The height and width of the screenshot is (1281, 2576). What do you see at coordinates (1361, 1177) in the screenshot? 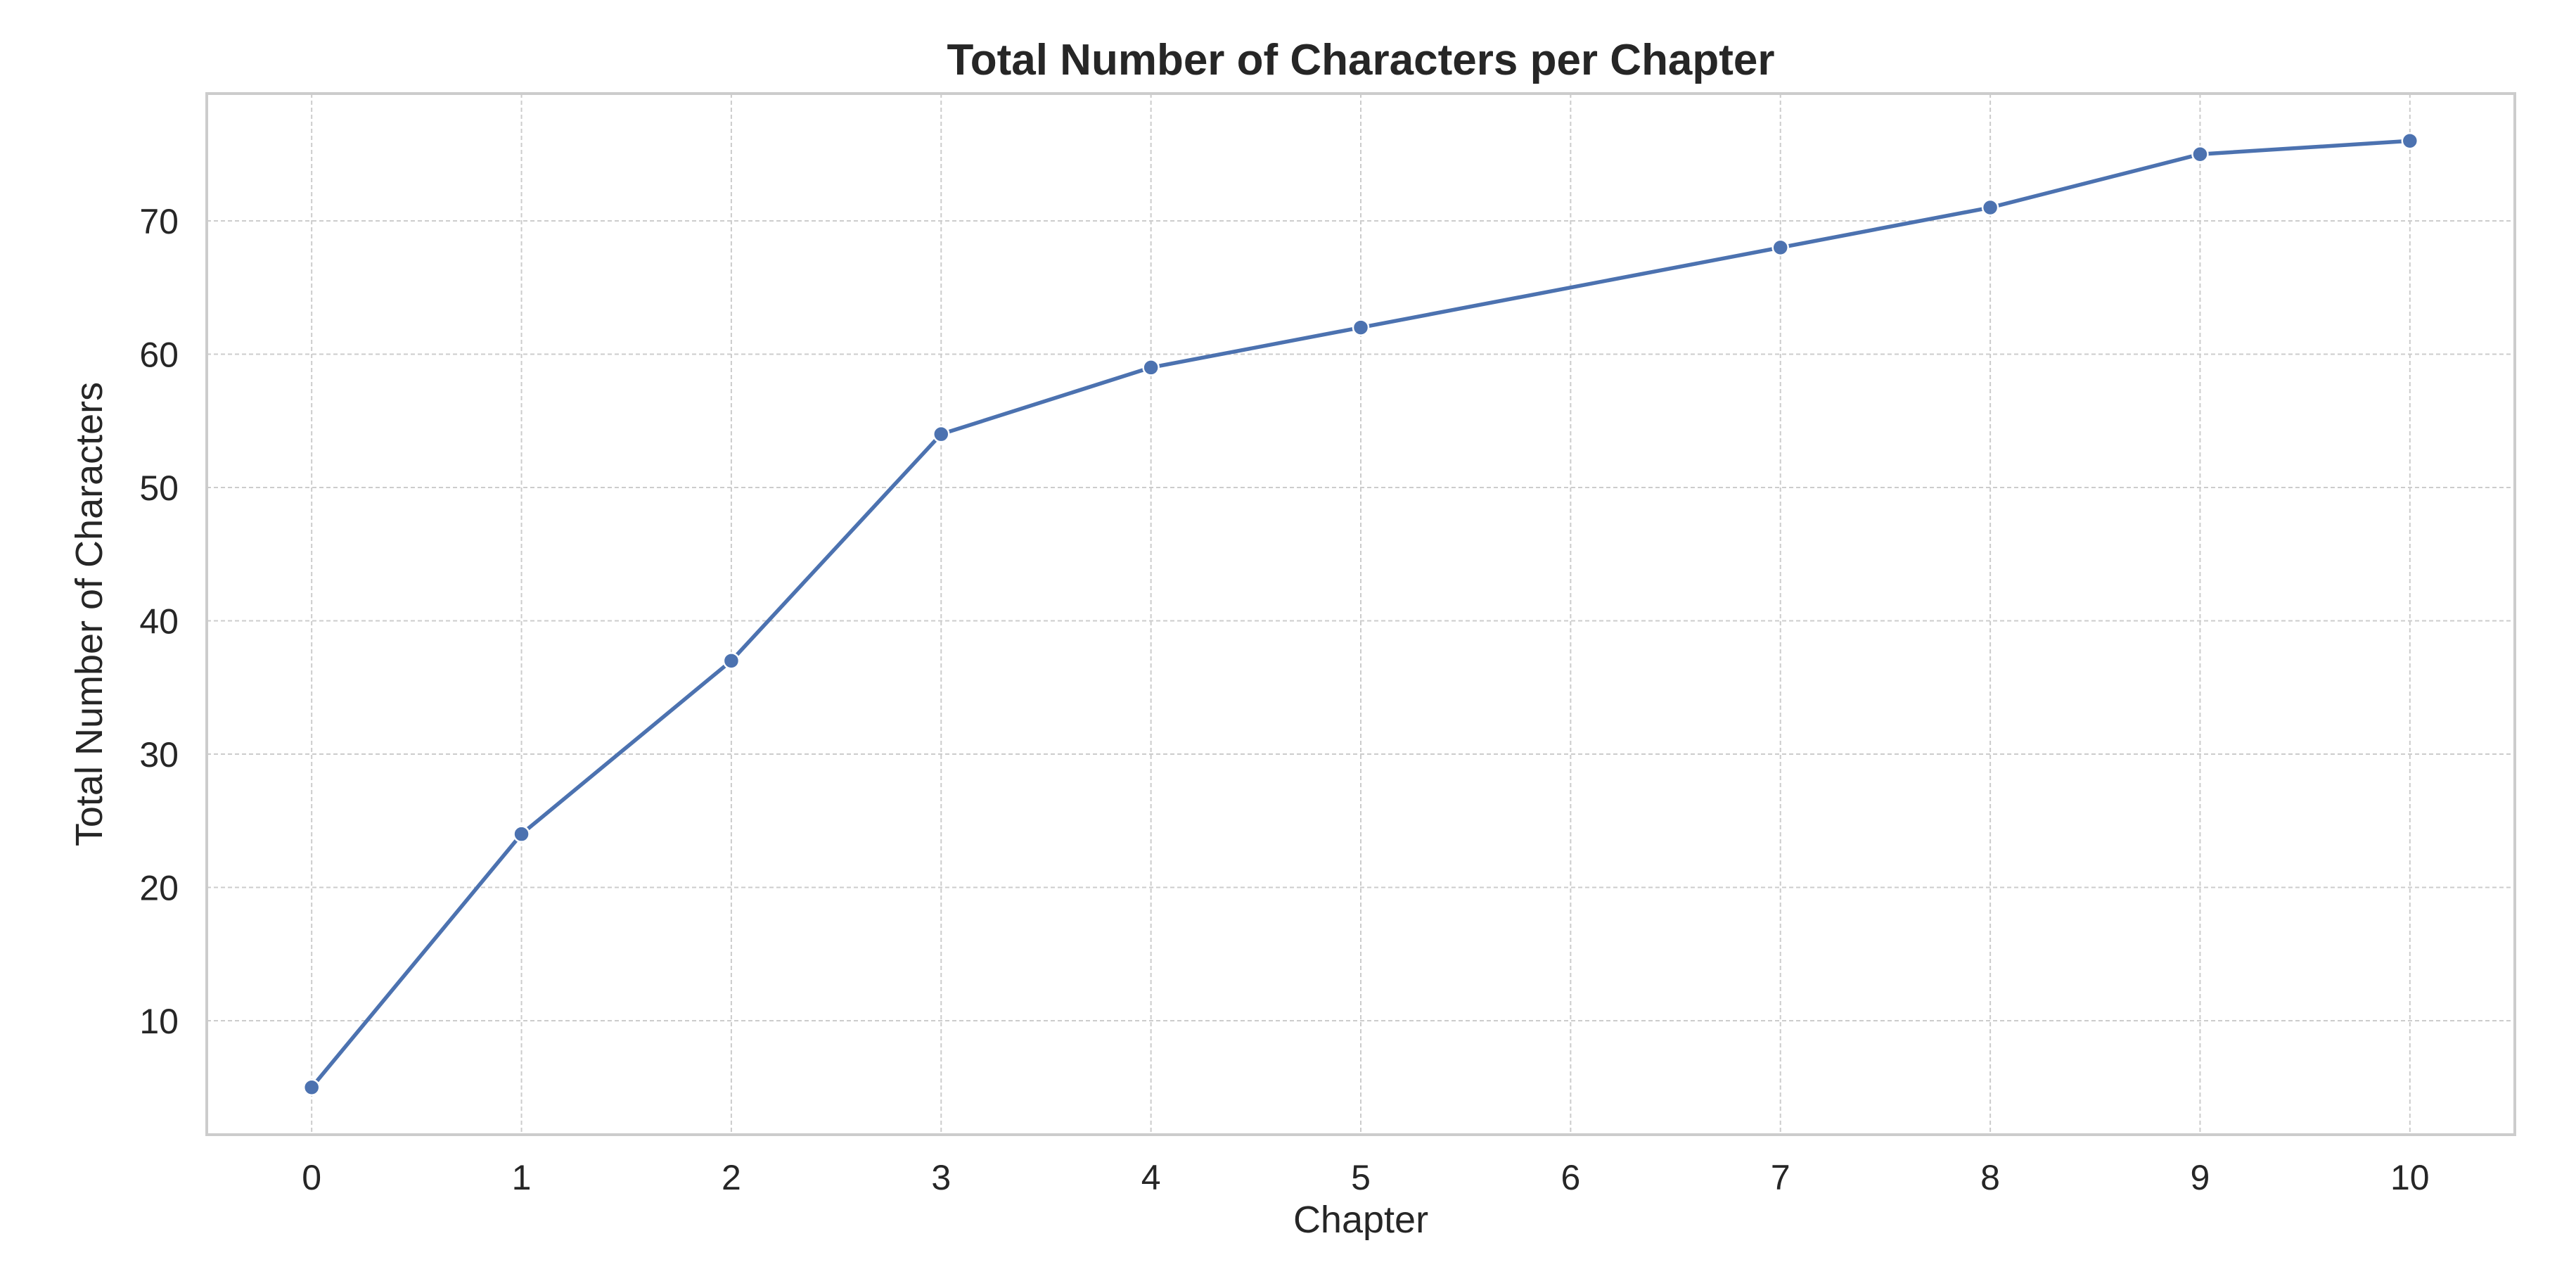
I see `x-tick-label: 5` at bounding box center [1361, 1177].